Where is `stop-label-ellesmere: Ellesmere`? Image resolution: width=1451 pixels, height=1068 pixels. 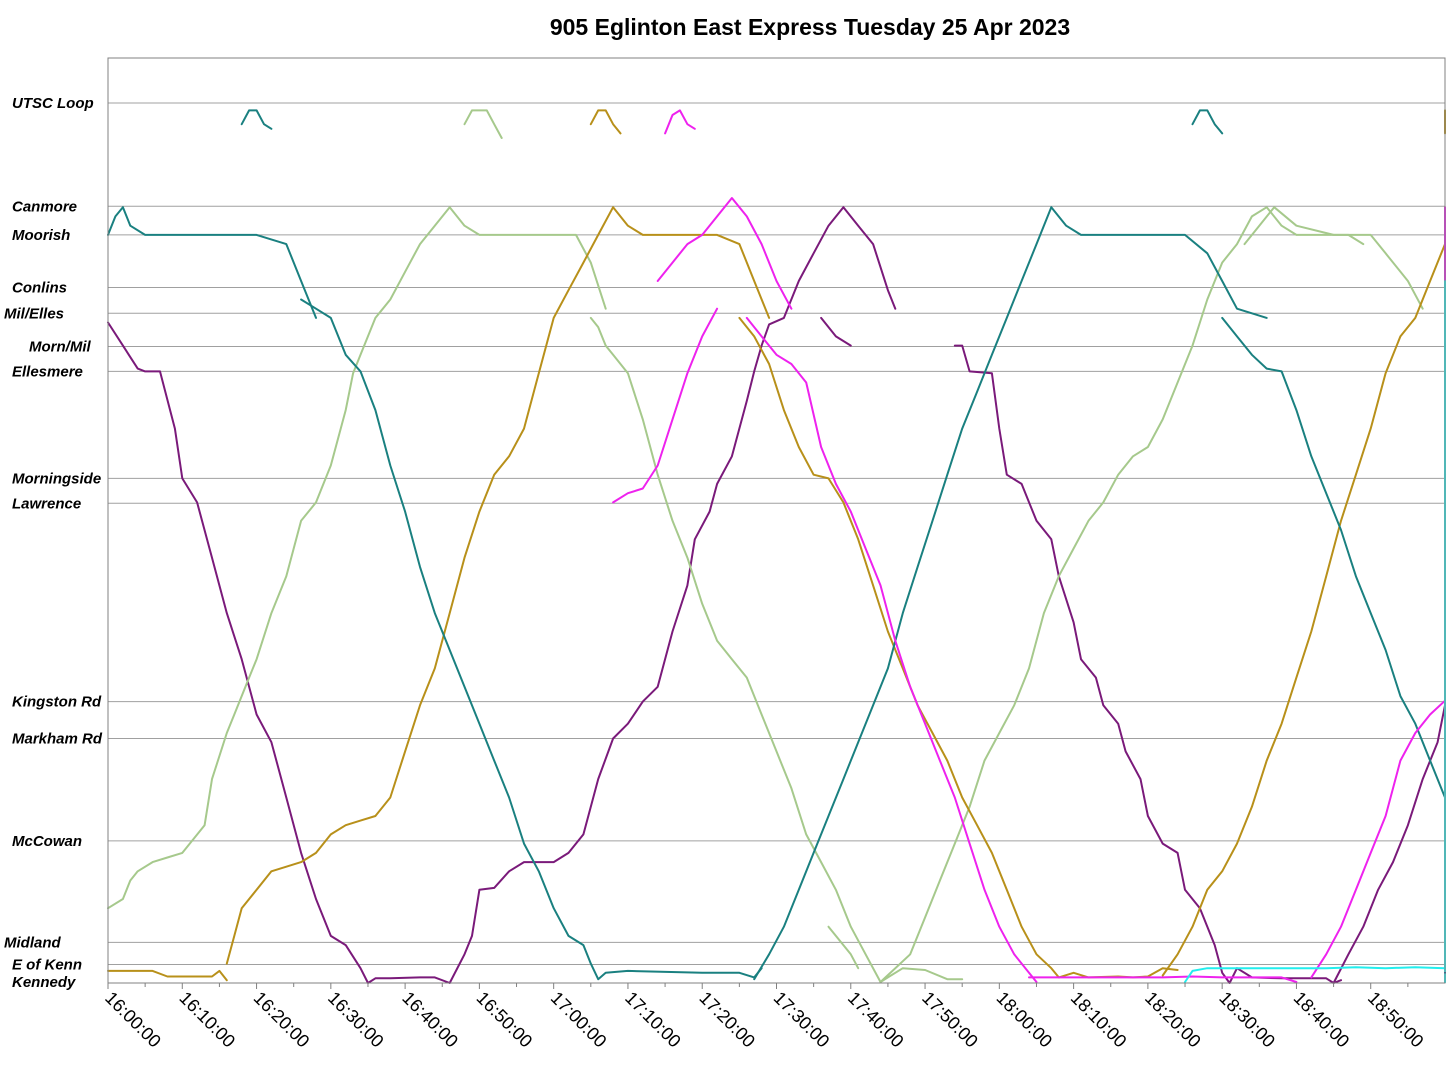
stop-label-ellesmere: Ellesmere is located at coordinates (47, 371).